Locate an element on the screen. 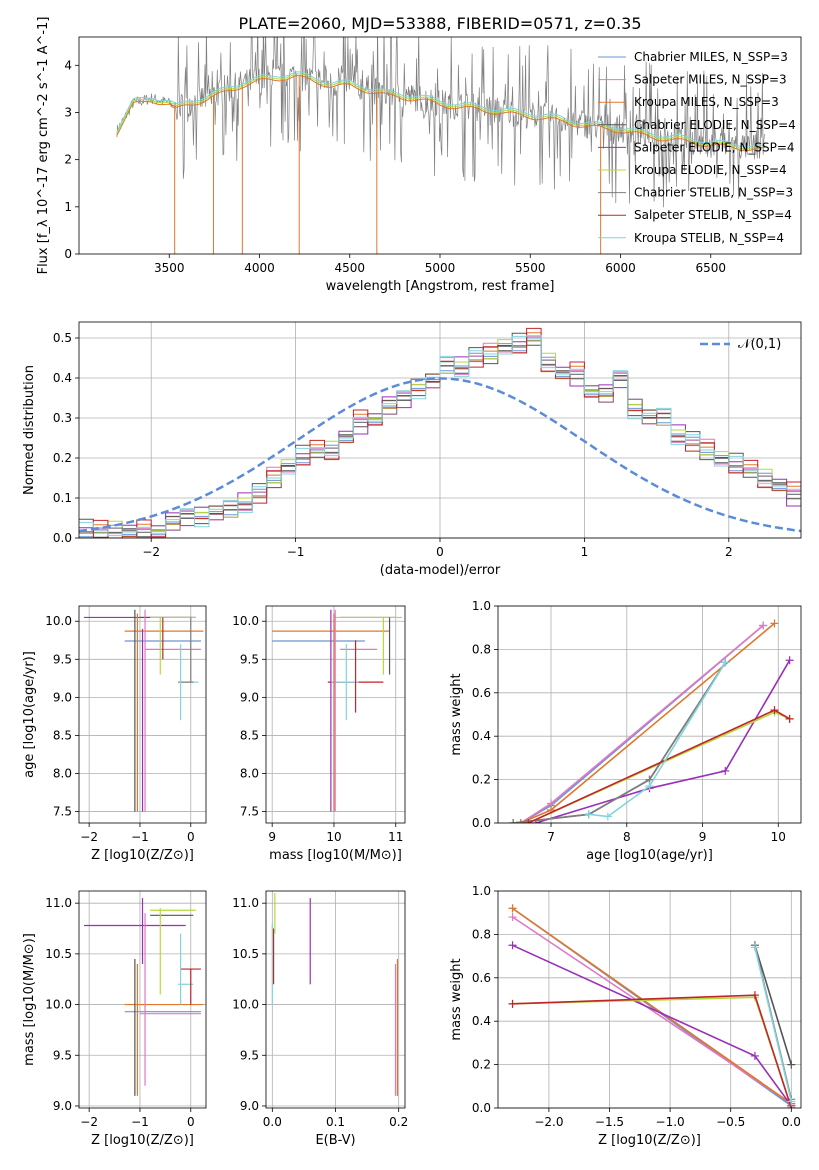 The image size is (819, 1170). y-tick-label: 9.5 is located at coordinates (249, 659).